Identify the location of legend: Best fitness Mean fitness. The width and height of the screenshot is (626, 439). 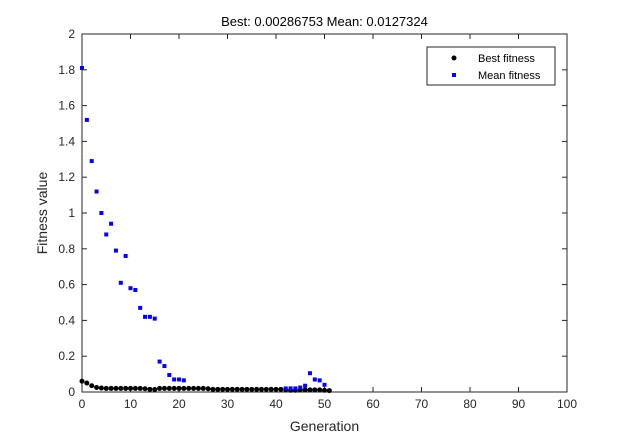
(491, 66).